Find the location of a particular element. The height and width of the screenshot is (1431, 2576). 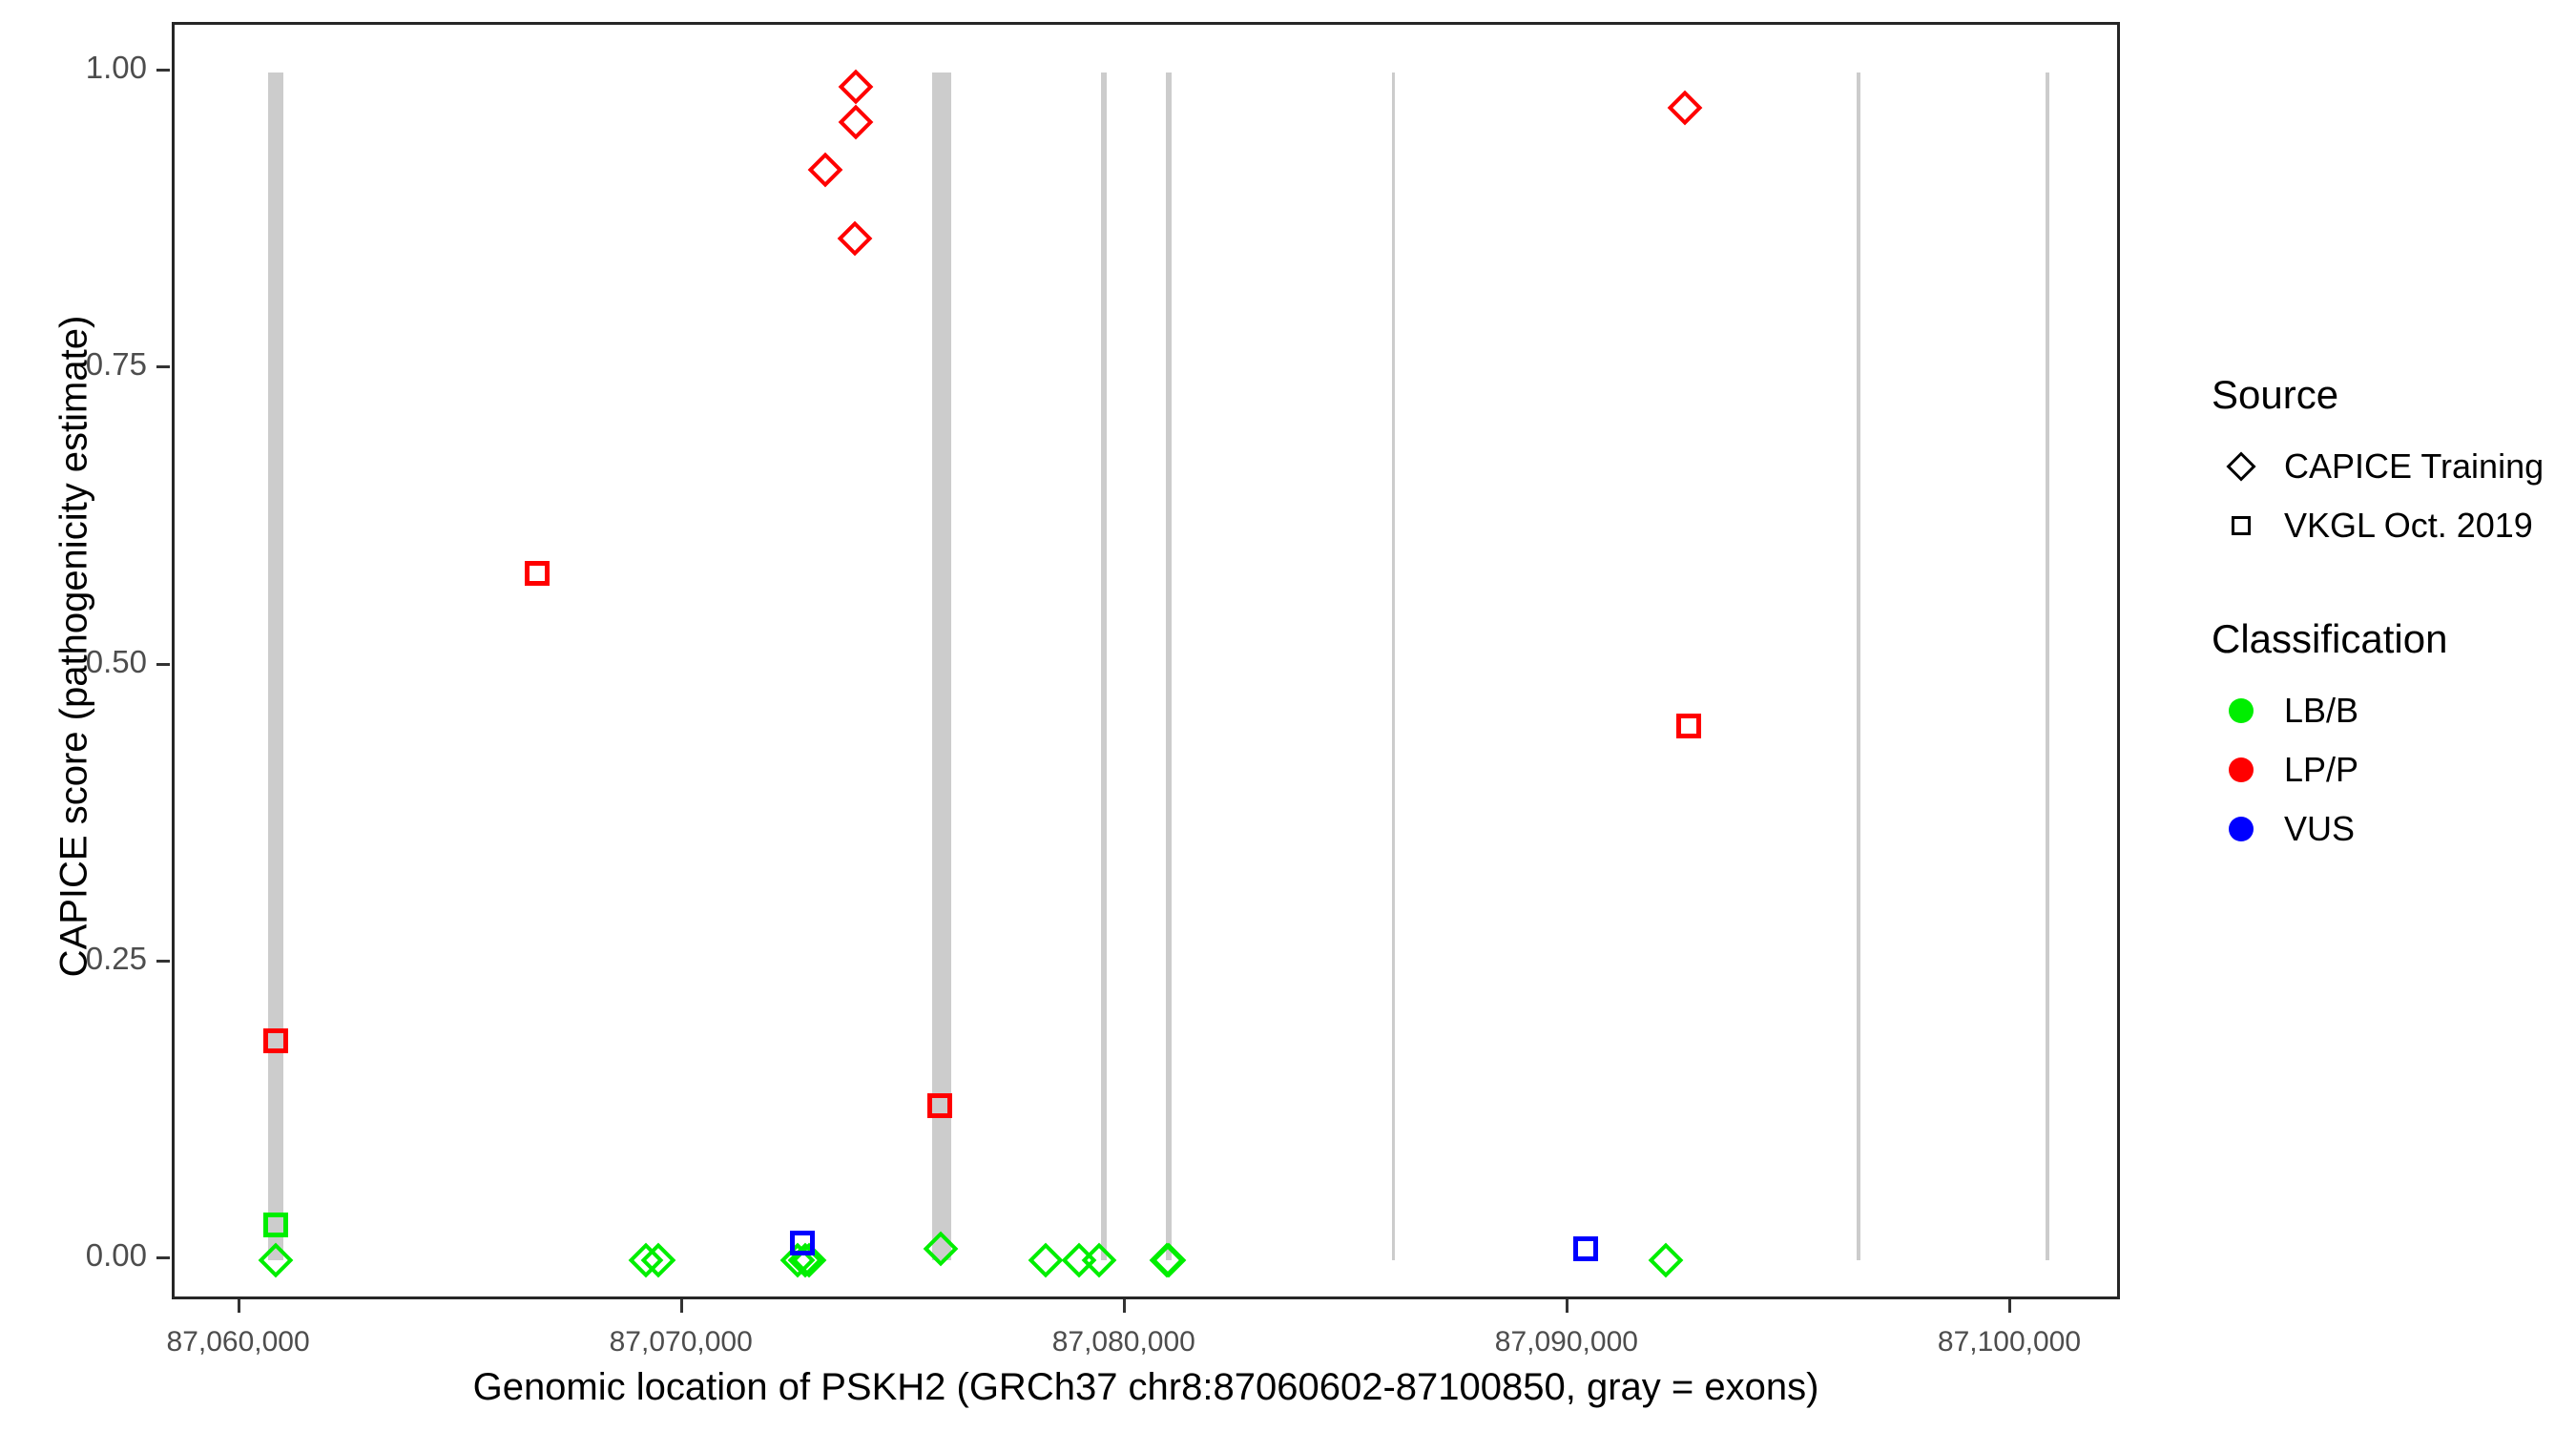

legend-item-lbb: LB/B is located at coordinates (2388, 710).